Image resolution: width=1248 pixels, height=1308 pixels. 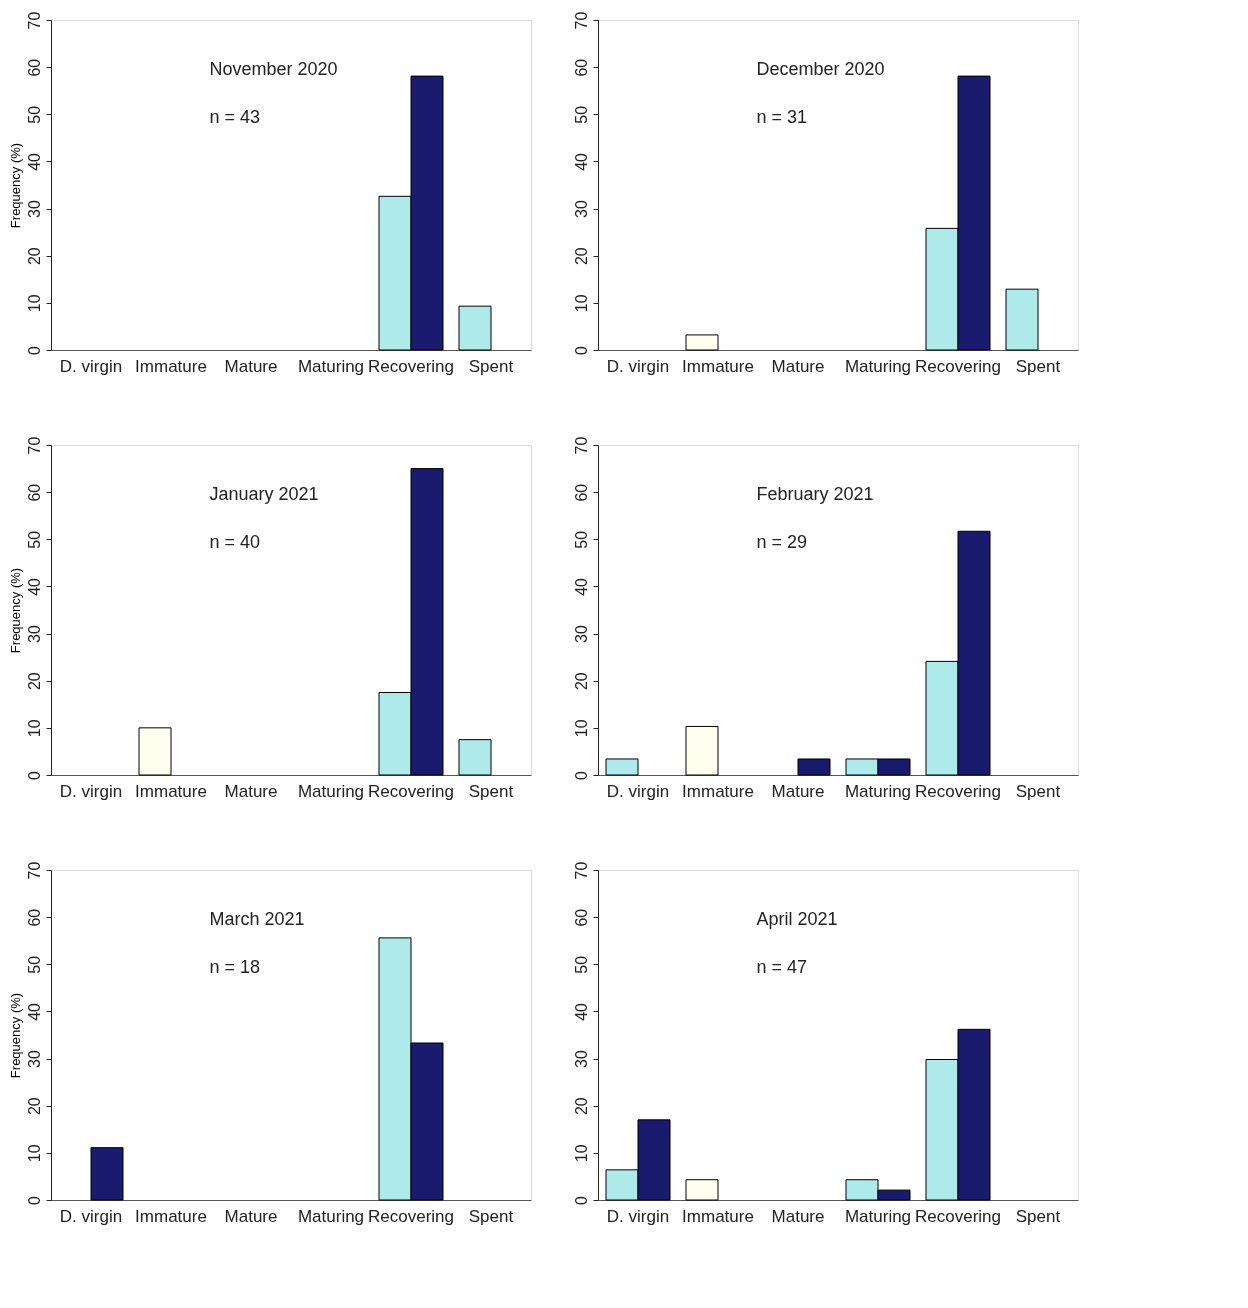 I want to click on text: November 2020, so click(x=273, y=69).